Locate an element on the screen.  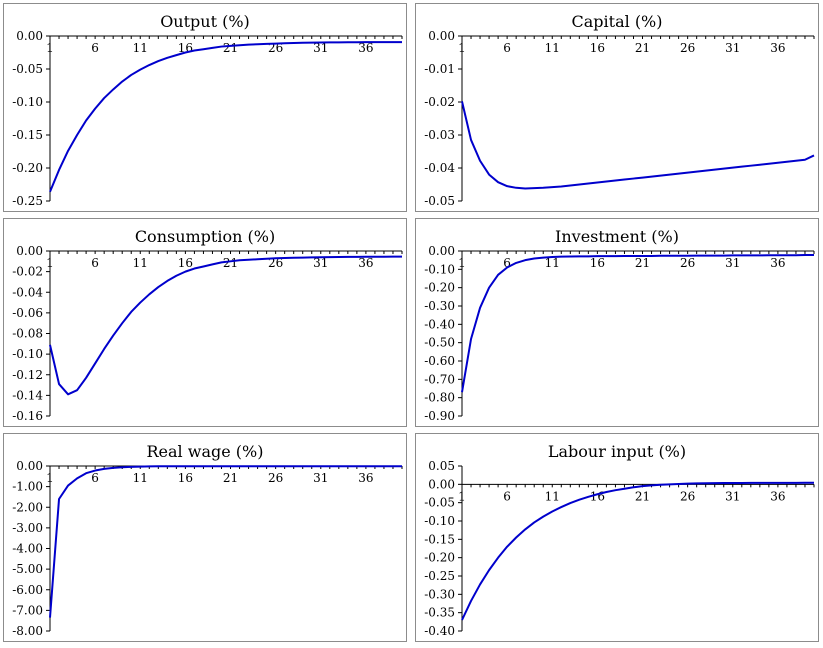
y-tick-label: -0.80 is located at coordinates (439, 398).